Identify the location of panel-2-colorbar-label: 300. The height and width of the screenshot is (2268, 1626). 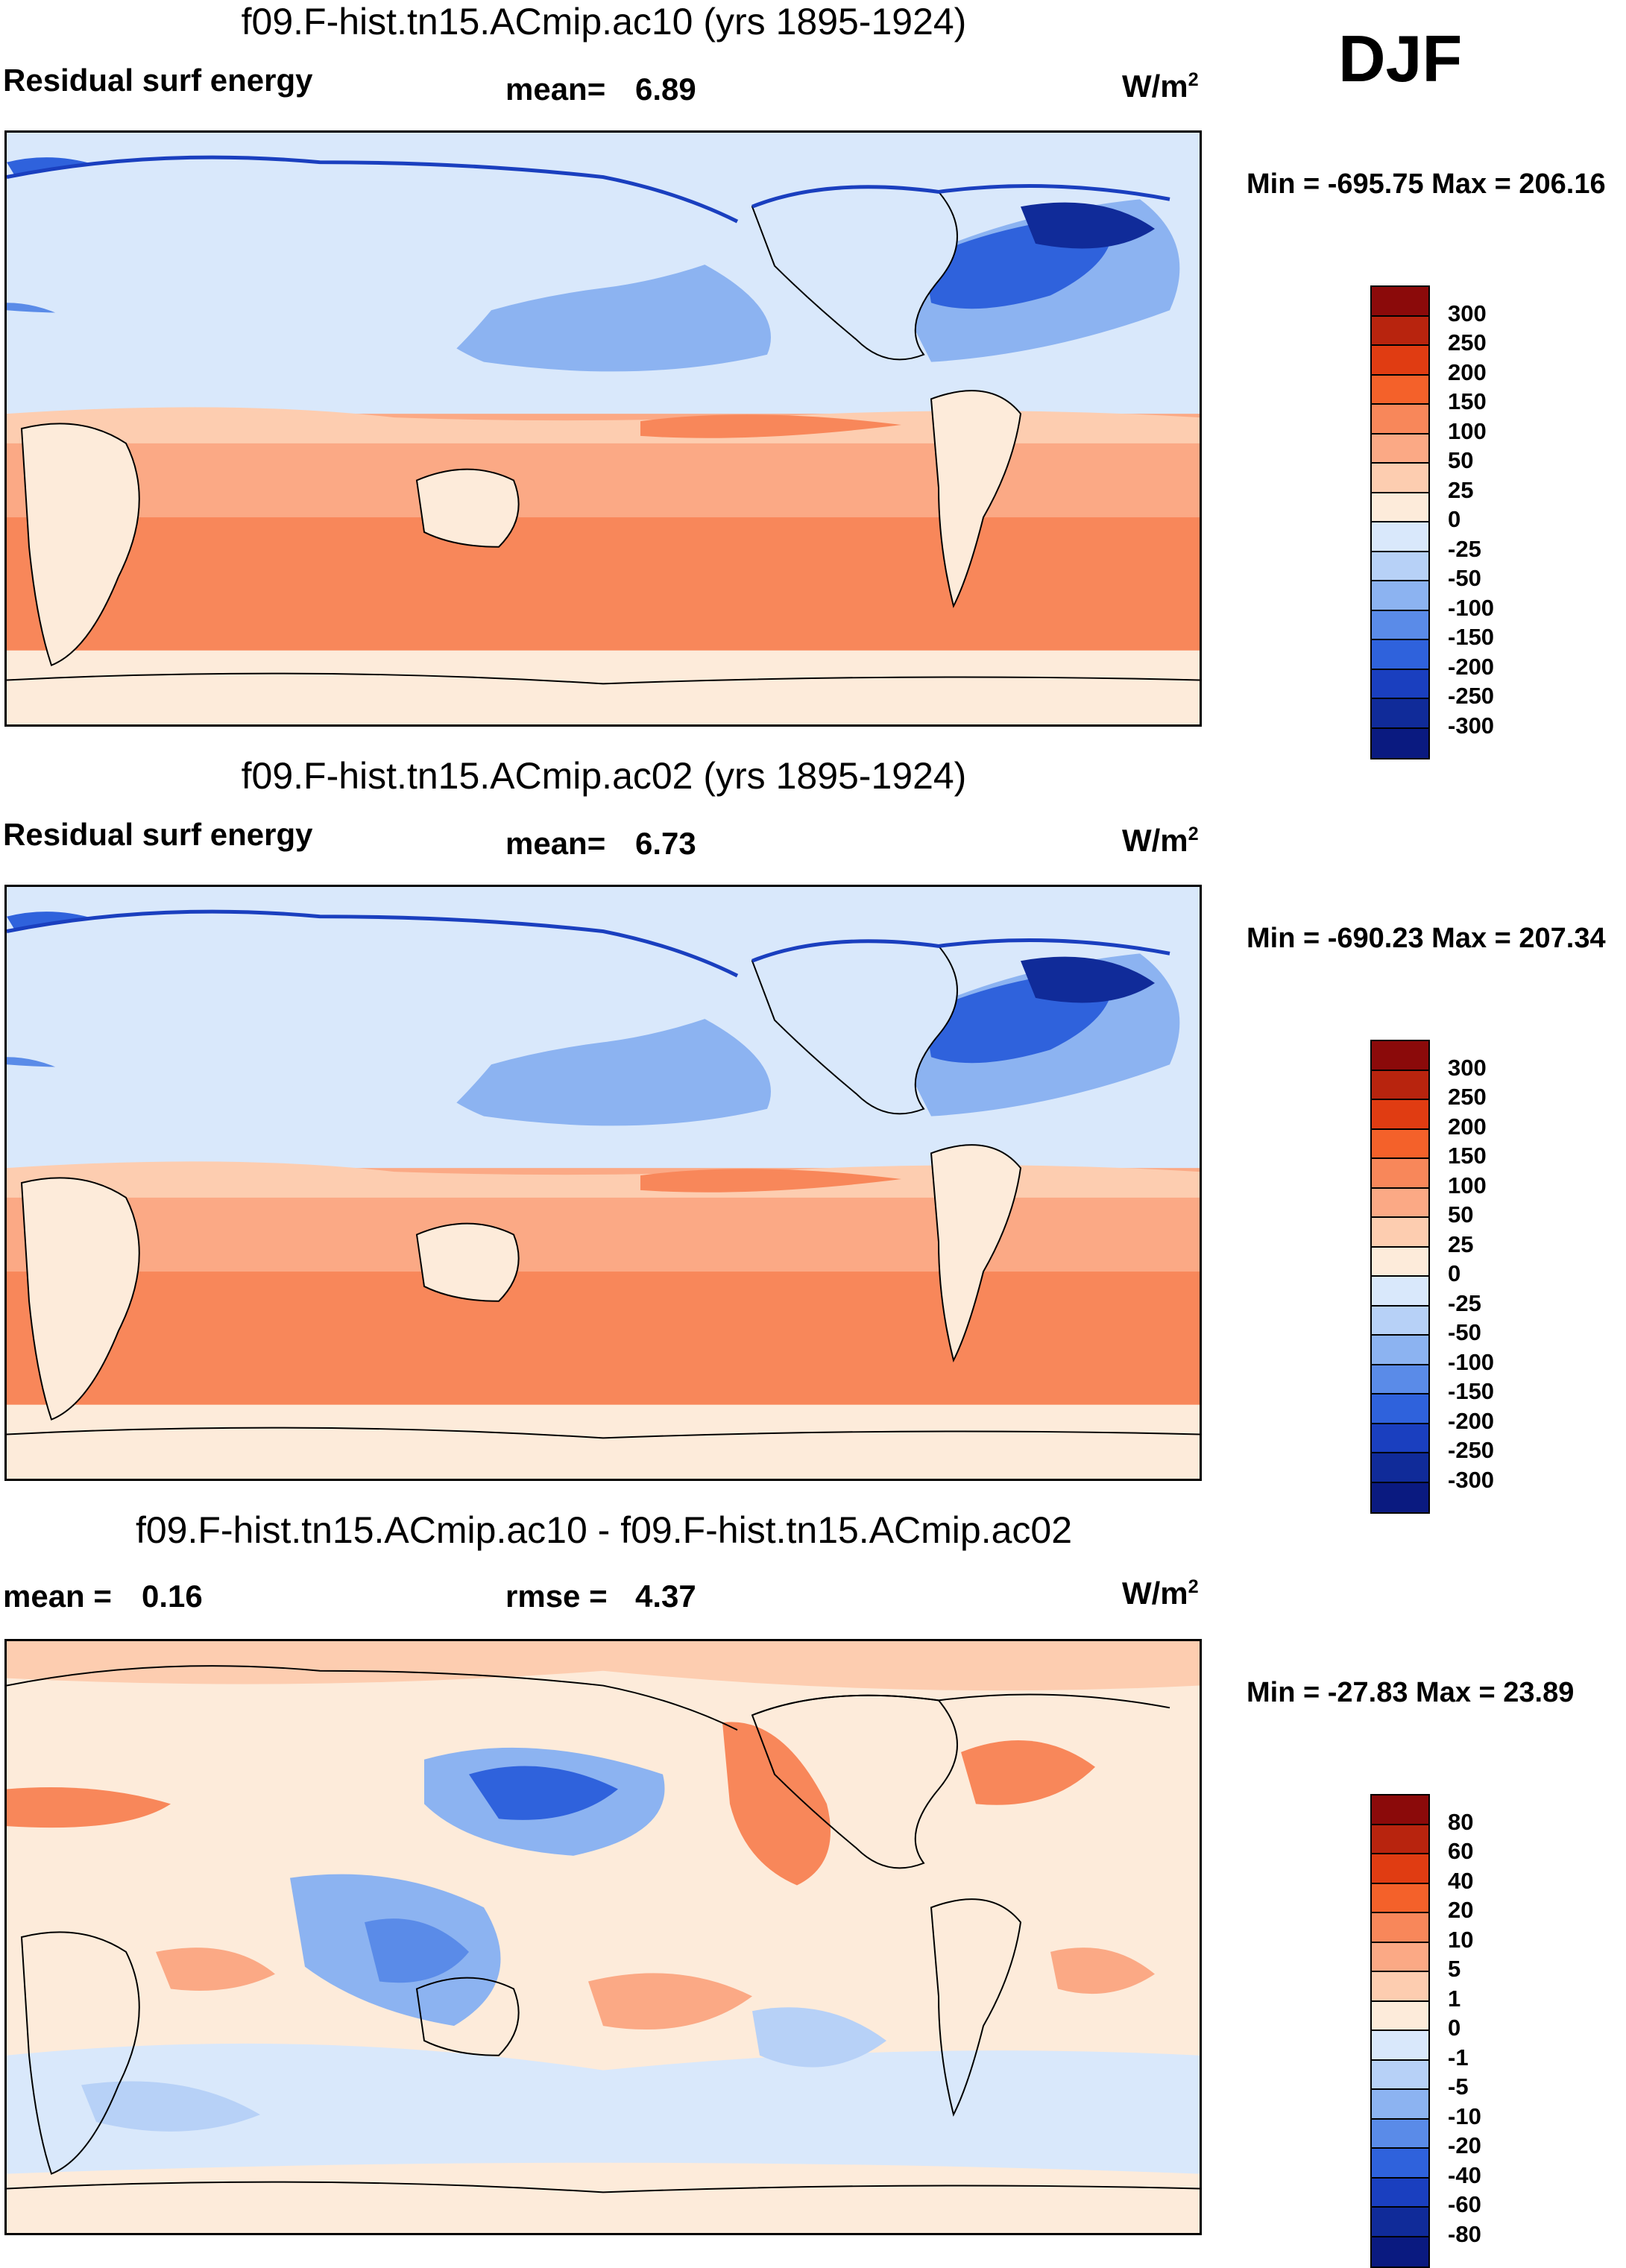
(1467, 1067).